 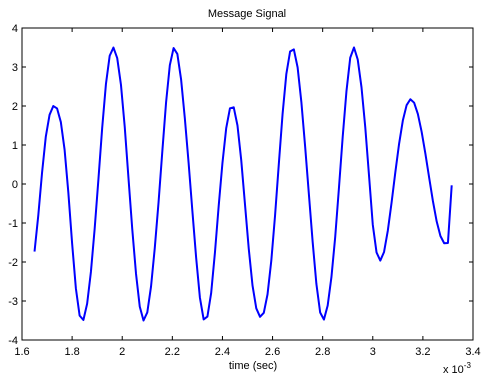 I want to click on x-tick-label: 3, so click(x=373, y=352).